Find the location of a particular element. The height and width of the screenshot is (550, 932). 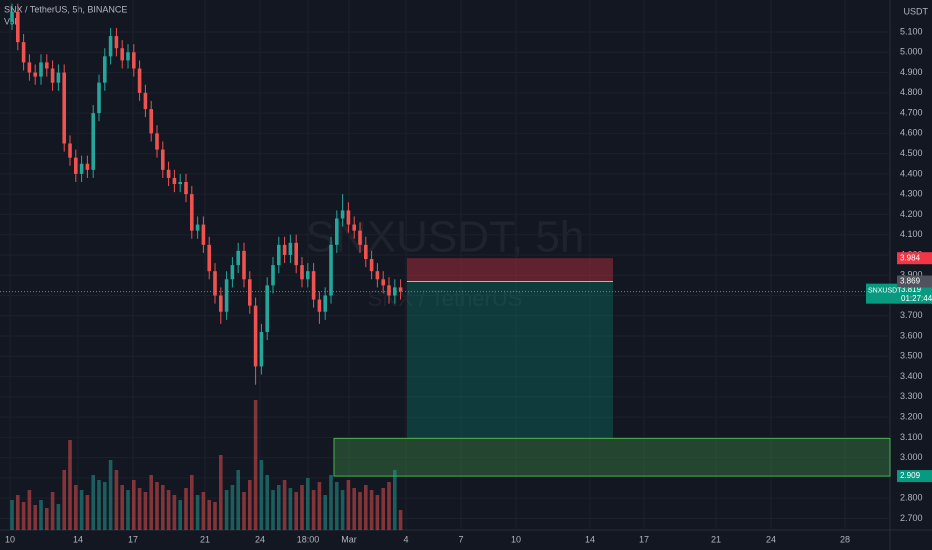

last-price-symbol: SNXUSDT is located at coordinates (885, 290).